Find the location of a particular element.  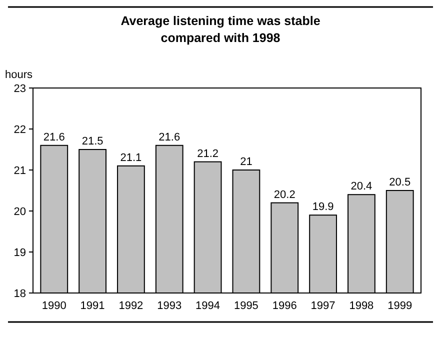

x-tick-label: 1990 is located at coordinates (54, 306).